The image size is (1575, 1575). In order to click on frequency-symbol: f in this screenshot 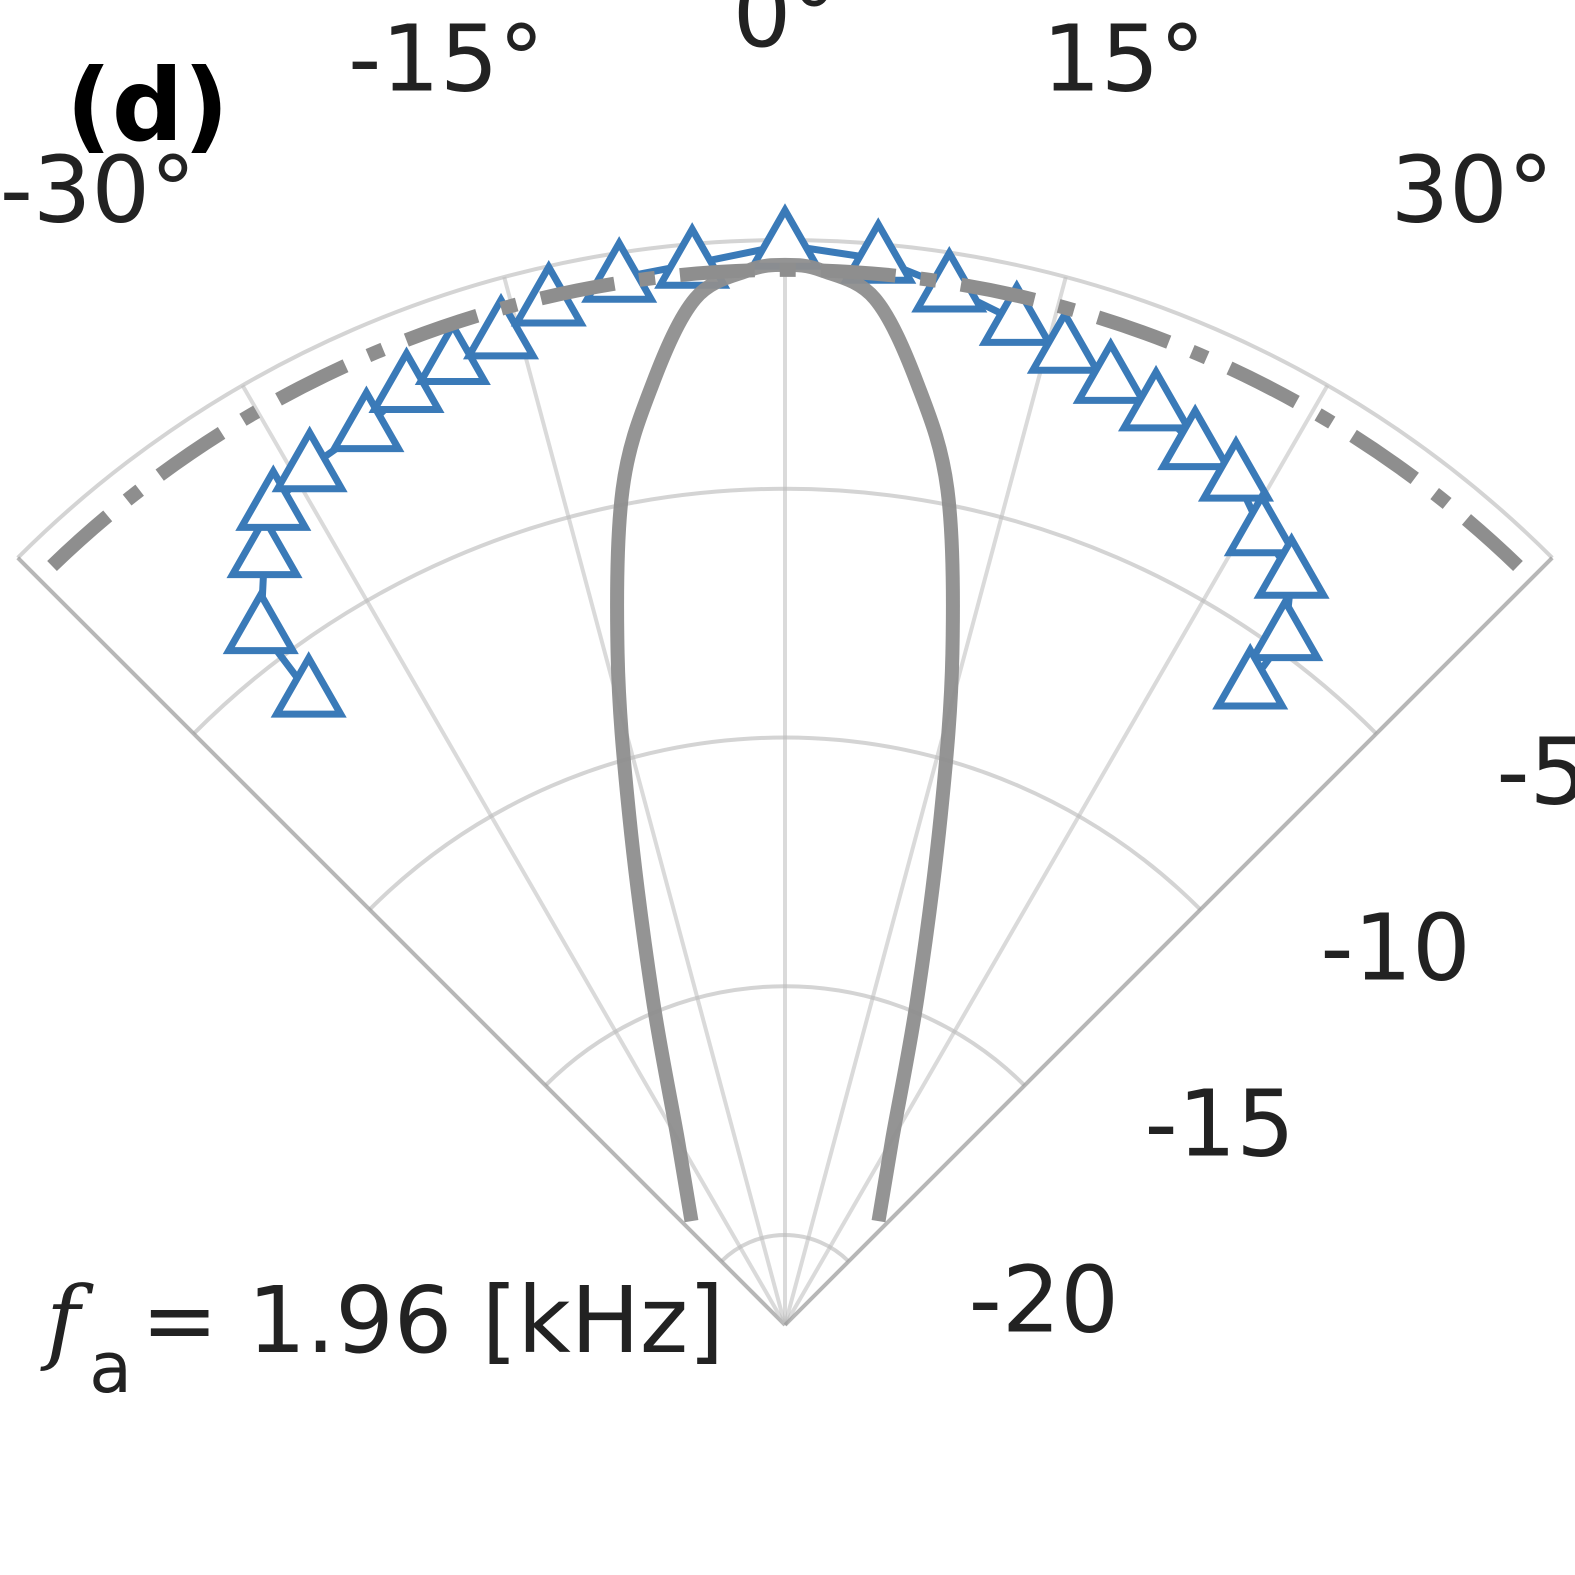, I will do `click(67, 1320)`.